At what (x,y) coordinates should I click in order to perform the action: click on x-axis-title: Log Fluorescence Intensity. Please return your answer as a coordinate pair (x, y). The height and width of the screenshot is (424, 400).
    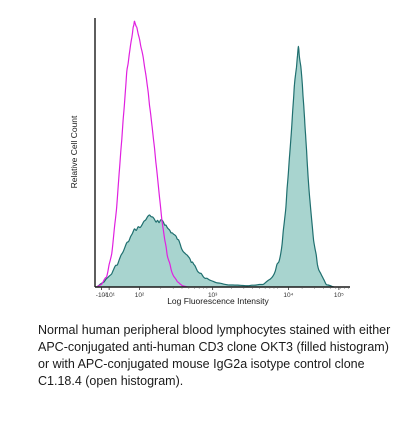
    Looking at the image, I should click on (218, 301).